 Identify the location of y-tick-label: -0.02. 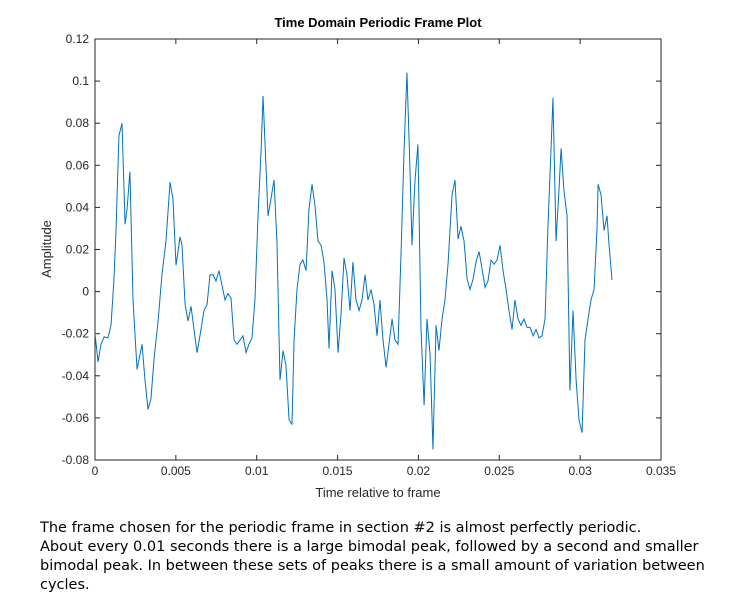
(76, 334).